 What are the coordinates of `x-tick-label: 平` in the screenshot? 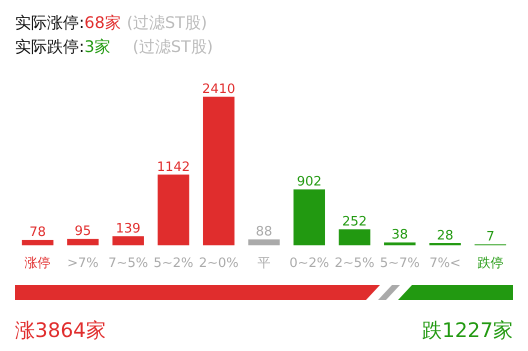 It's located at (264, 263).